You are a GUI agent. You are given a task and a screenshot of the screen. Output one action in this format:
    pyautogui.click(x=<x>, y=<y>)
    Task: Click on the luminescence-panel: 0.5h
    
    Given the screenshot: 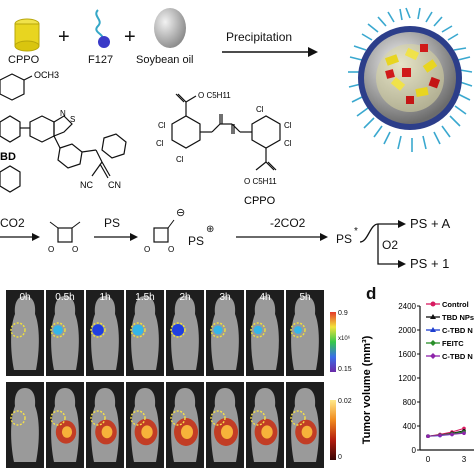 What is the action you would take?
    pyautogui.click(x=65, y=333)
    